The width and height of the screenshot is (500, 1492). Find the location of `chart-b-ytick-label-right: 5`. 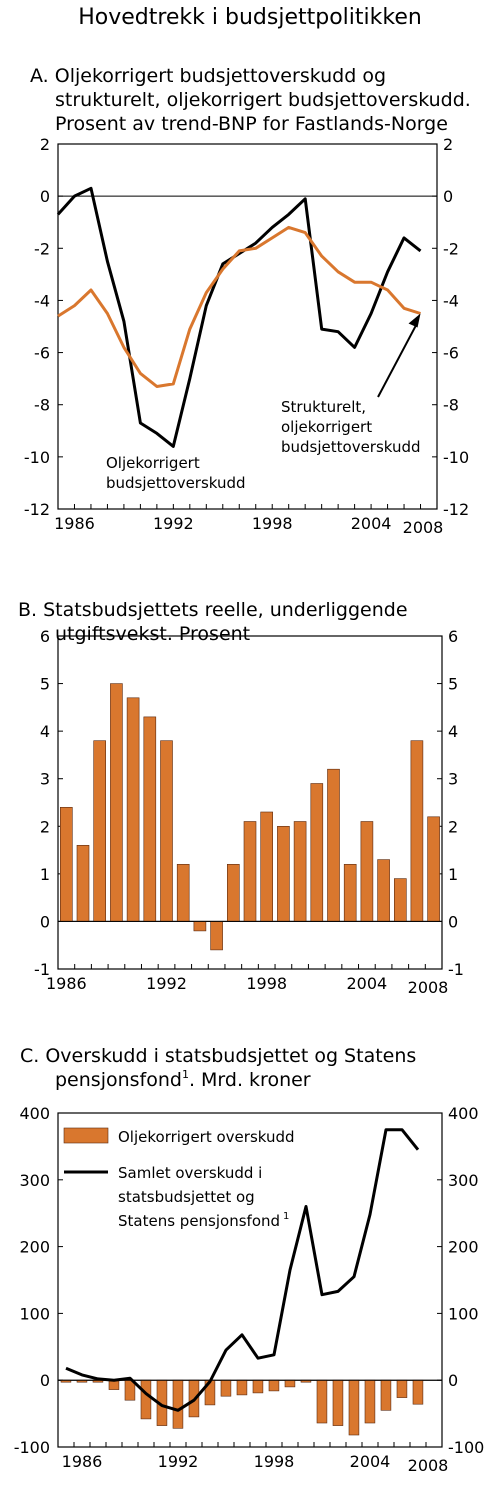

chart-b-ytick-label-right: 5 is located at coordinates (453, 684).